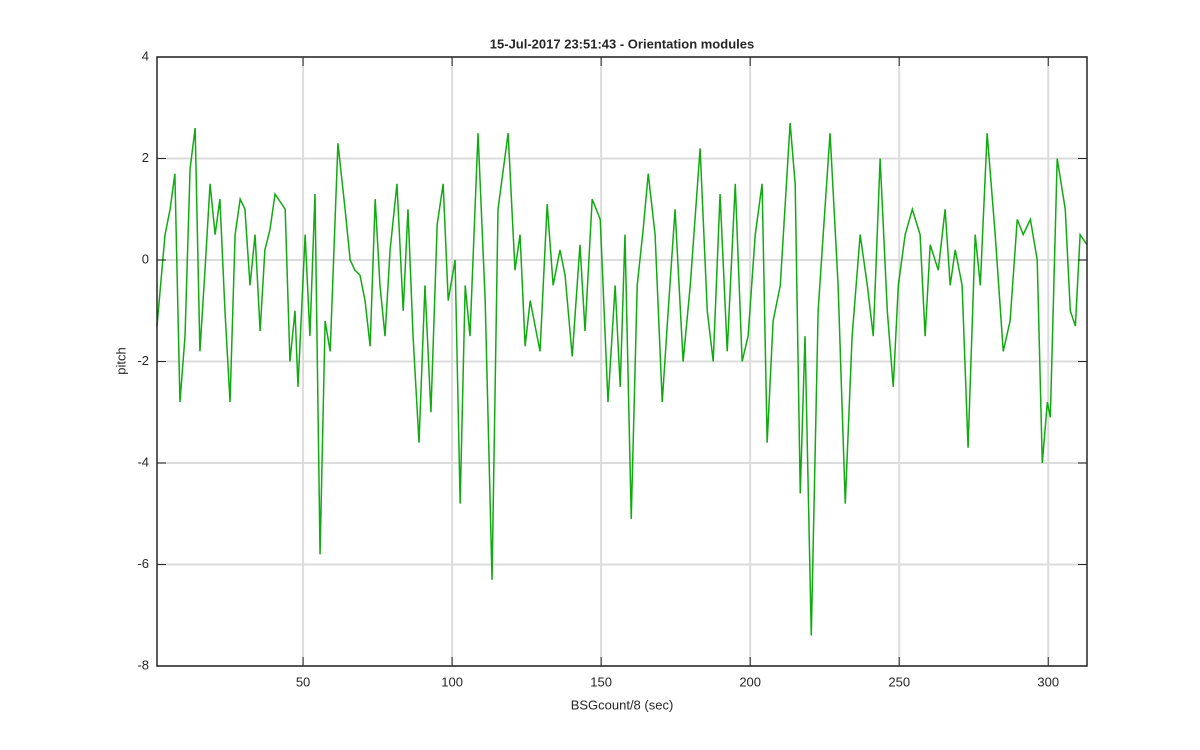  What do you see at coordinates (750, 681) in the screenshot?
I see `x-tick-label: 200` at bounding box center [750, 681].